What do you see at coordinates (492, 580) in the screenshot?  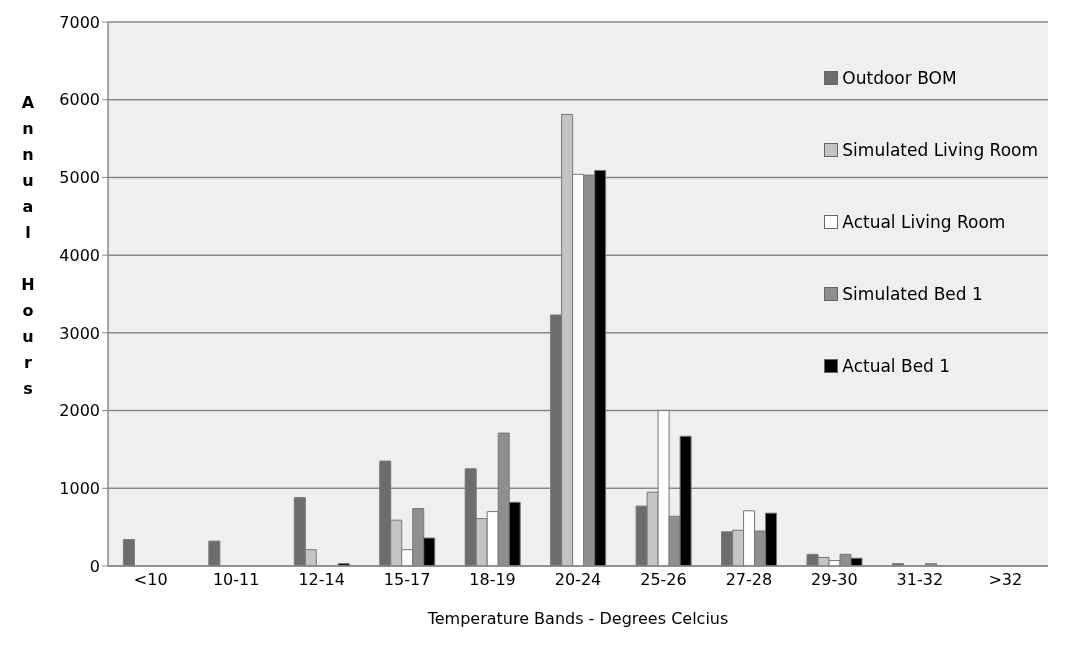 I see `x-tick-label: 18-19` at bounding box center [492, 580].